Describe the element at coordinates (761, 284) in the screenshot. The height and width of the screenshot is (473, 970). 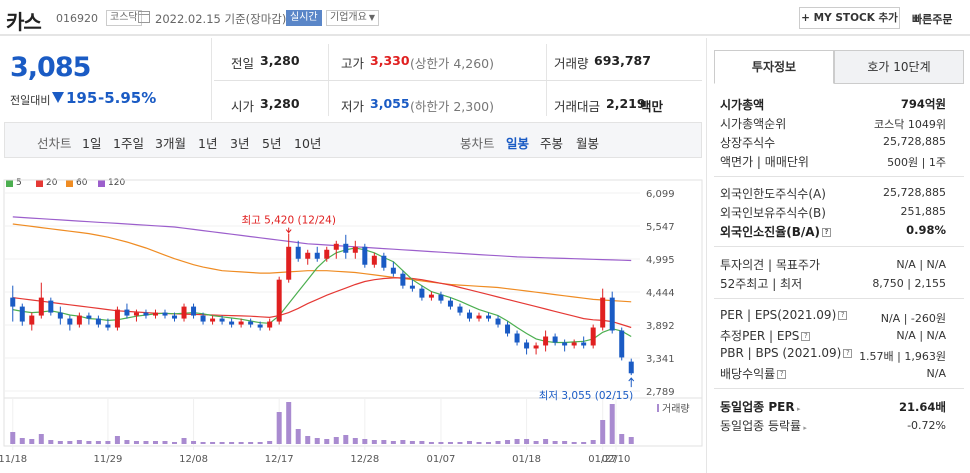
I see `w52-label: 52주최고 | 최저` at that location.